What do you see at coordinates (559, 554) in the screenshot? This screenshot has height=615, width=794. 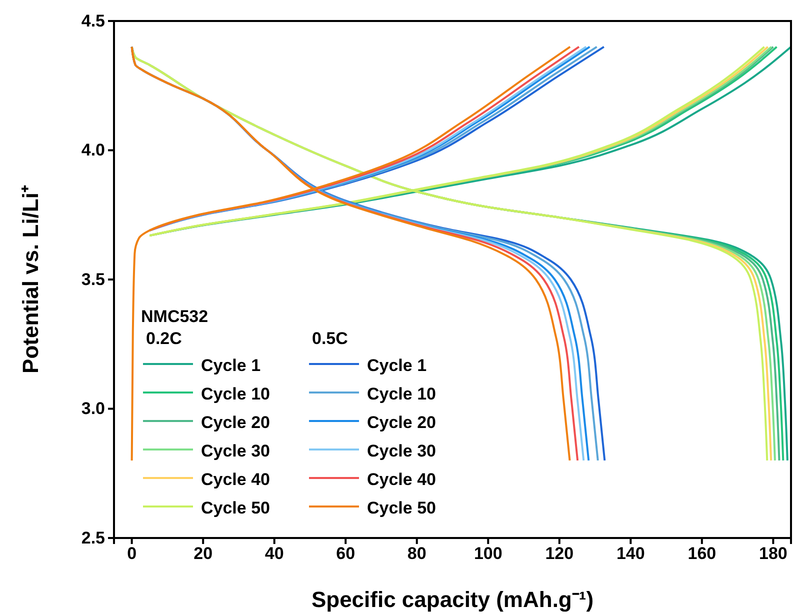 I see `x-tick-label: 120` at bounding box center [559, 554].